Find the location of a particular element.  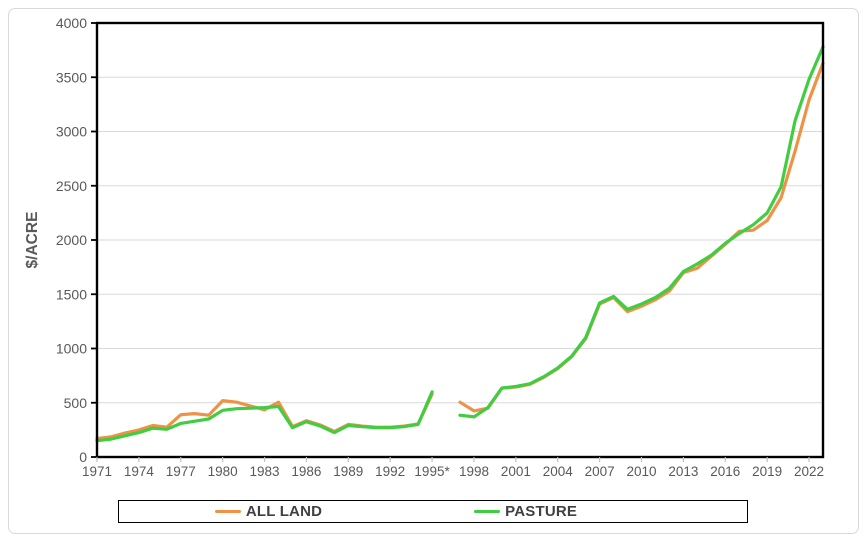

x-tick-label-1992: 1992 is located at coordinates (390, 471).